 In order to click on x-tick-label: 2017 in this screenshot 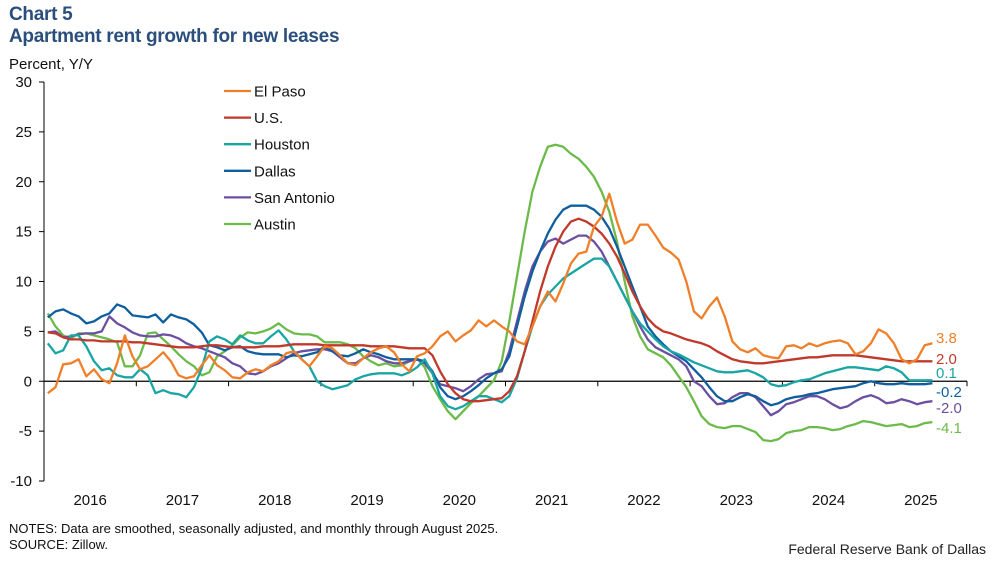, I will do `click(182, 500)`.